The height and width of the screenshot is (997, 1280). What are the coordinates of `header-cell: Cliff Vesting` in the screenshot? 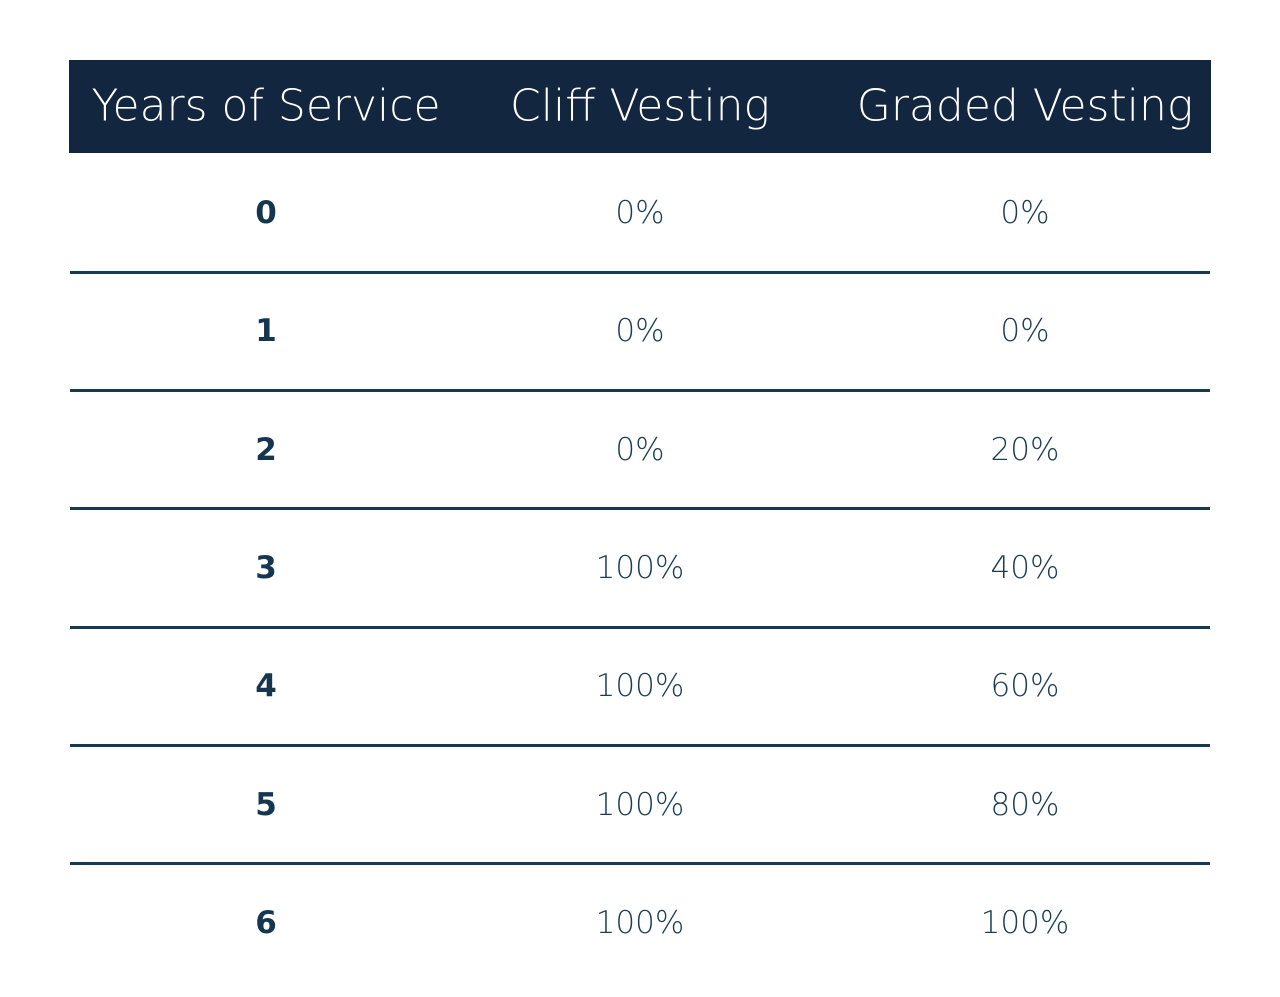 It's located at (640, 106).